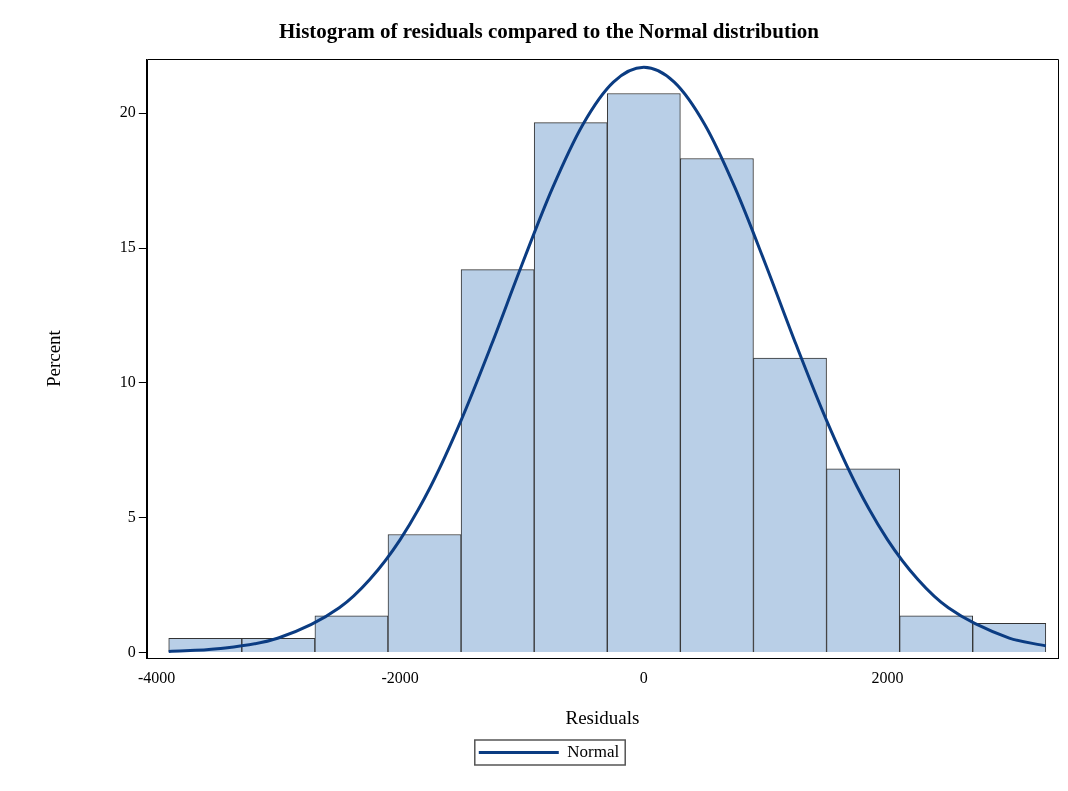 The width and height of the screenshot is (1068, 791). Describe the element at coordinates (131, 516) in the screenshot. I see `y-tick-label: 5` at that location.